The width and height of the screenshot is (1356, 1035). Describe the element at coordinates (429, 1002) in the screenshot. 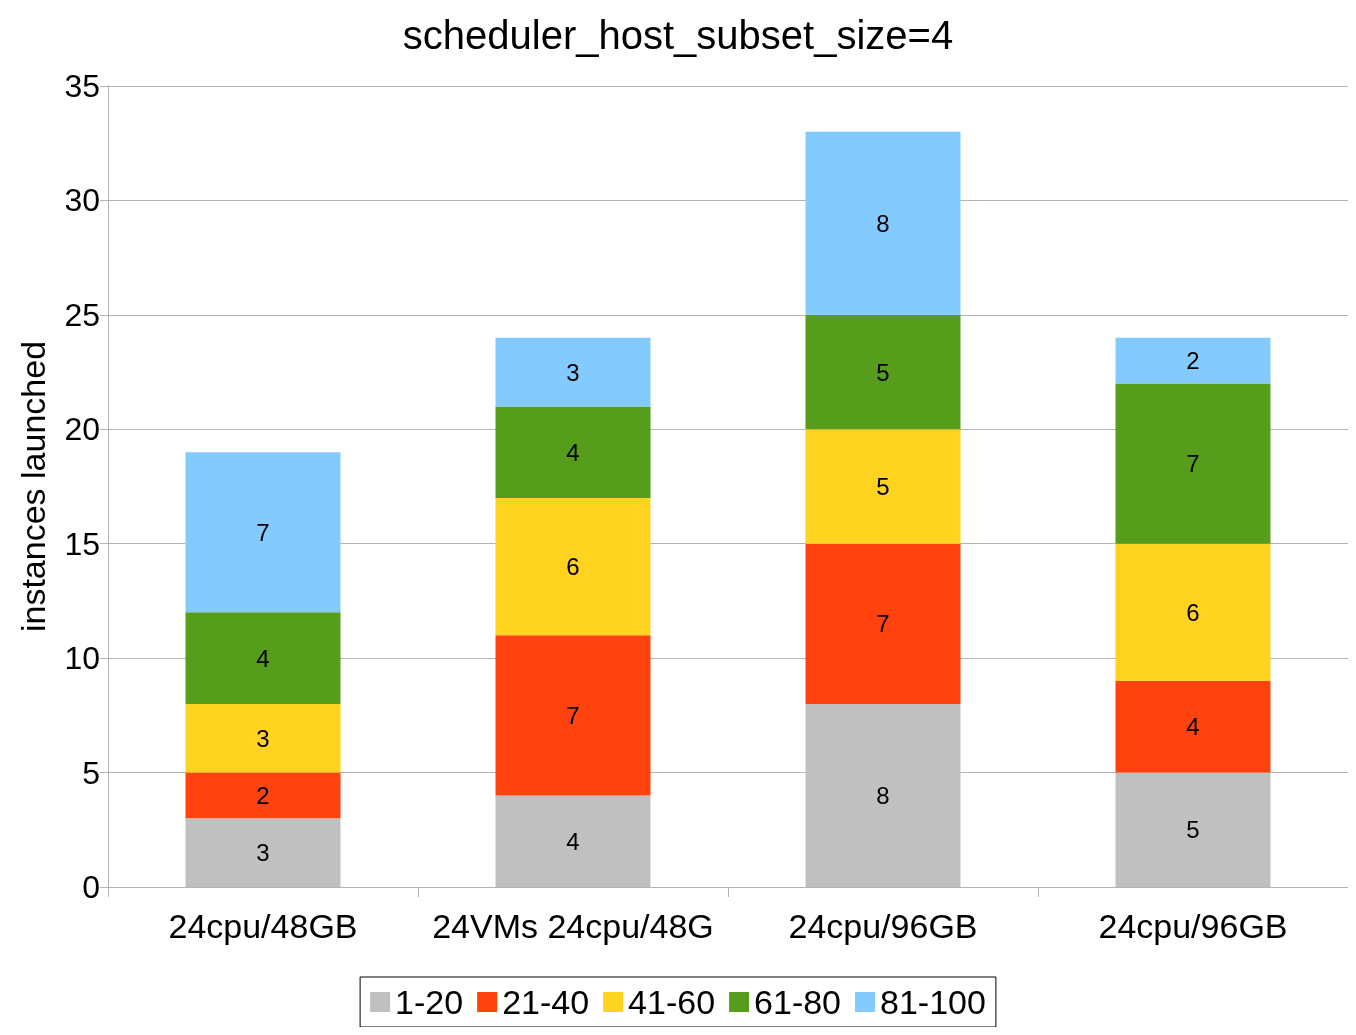

I see `legend-label: 1-20` at that location.